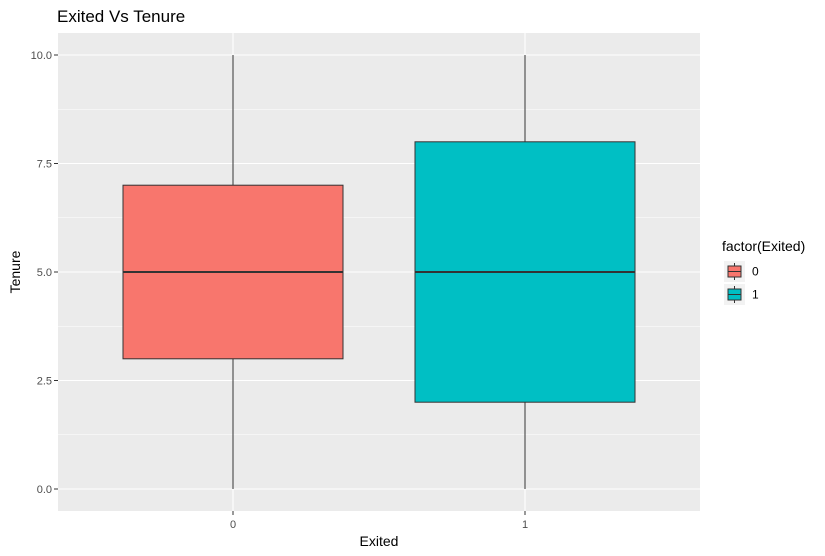 The height and width of the screenshot is (556, 825). I want to click on legend-title: factor(Exited), so click(763, 246).